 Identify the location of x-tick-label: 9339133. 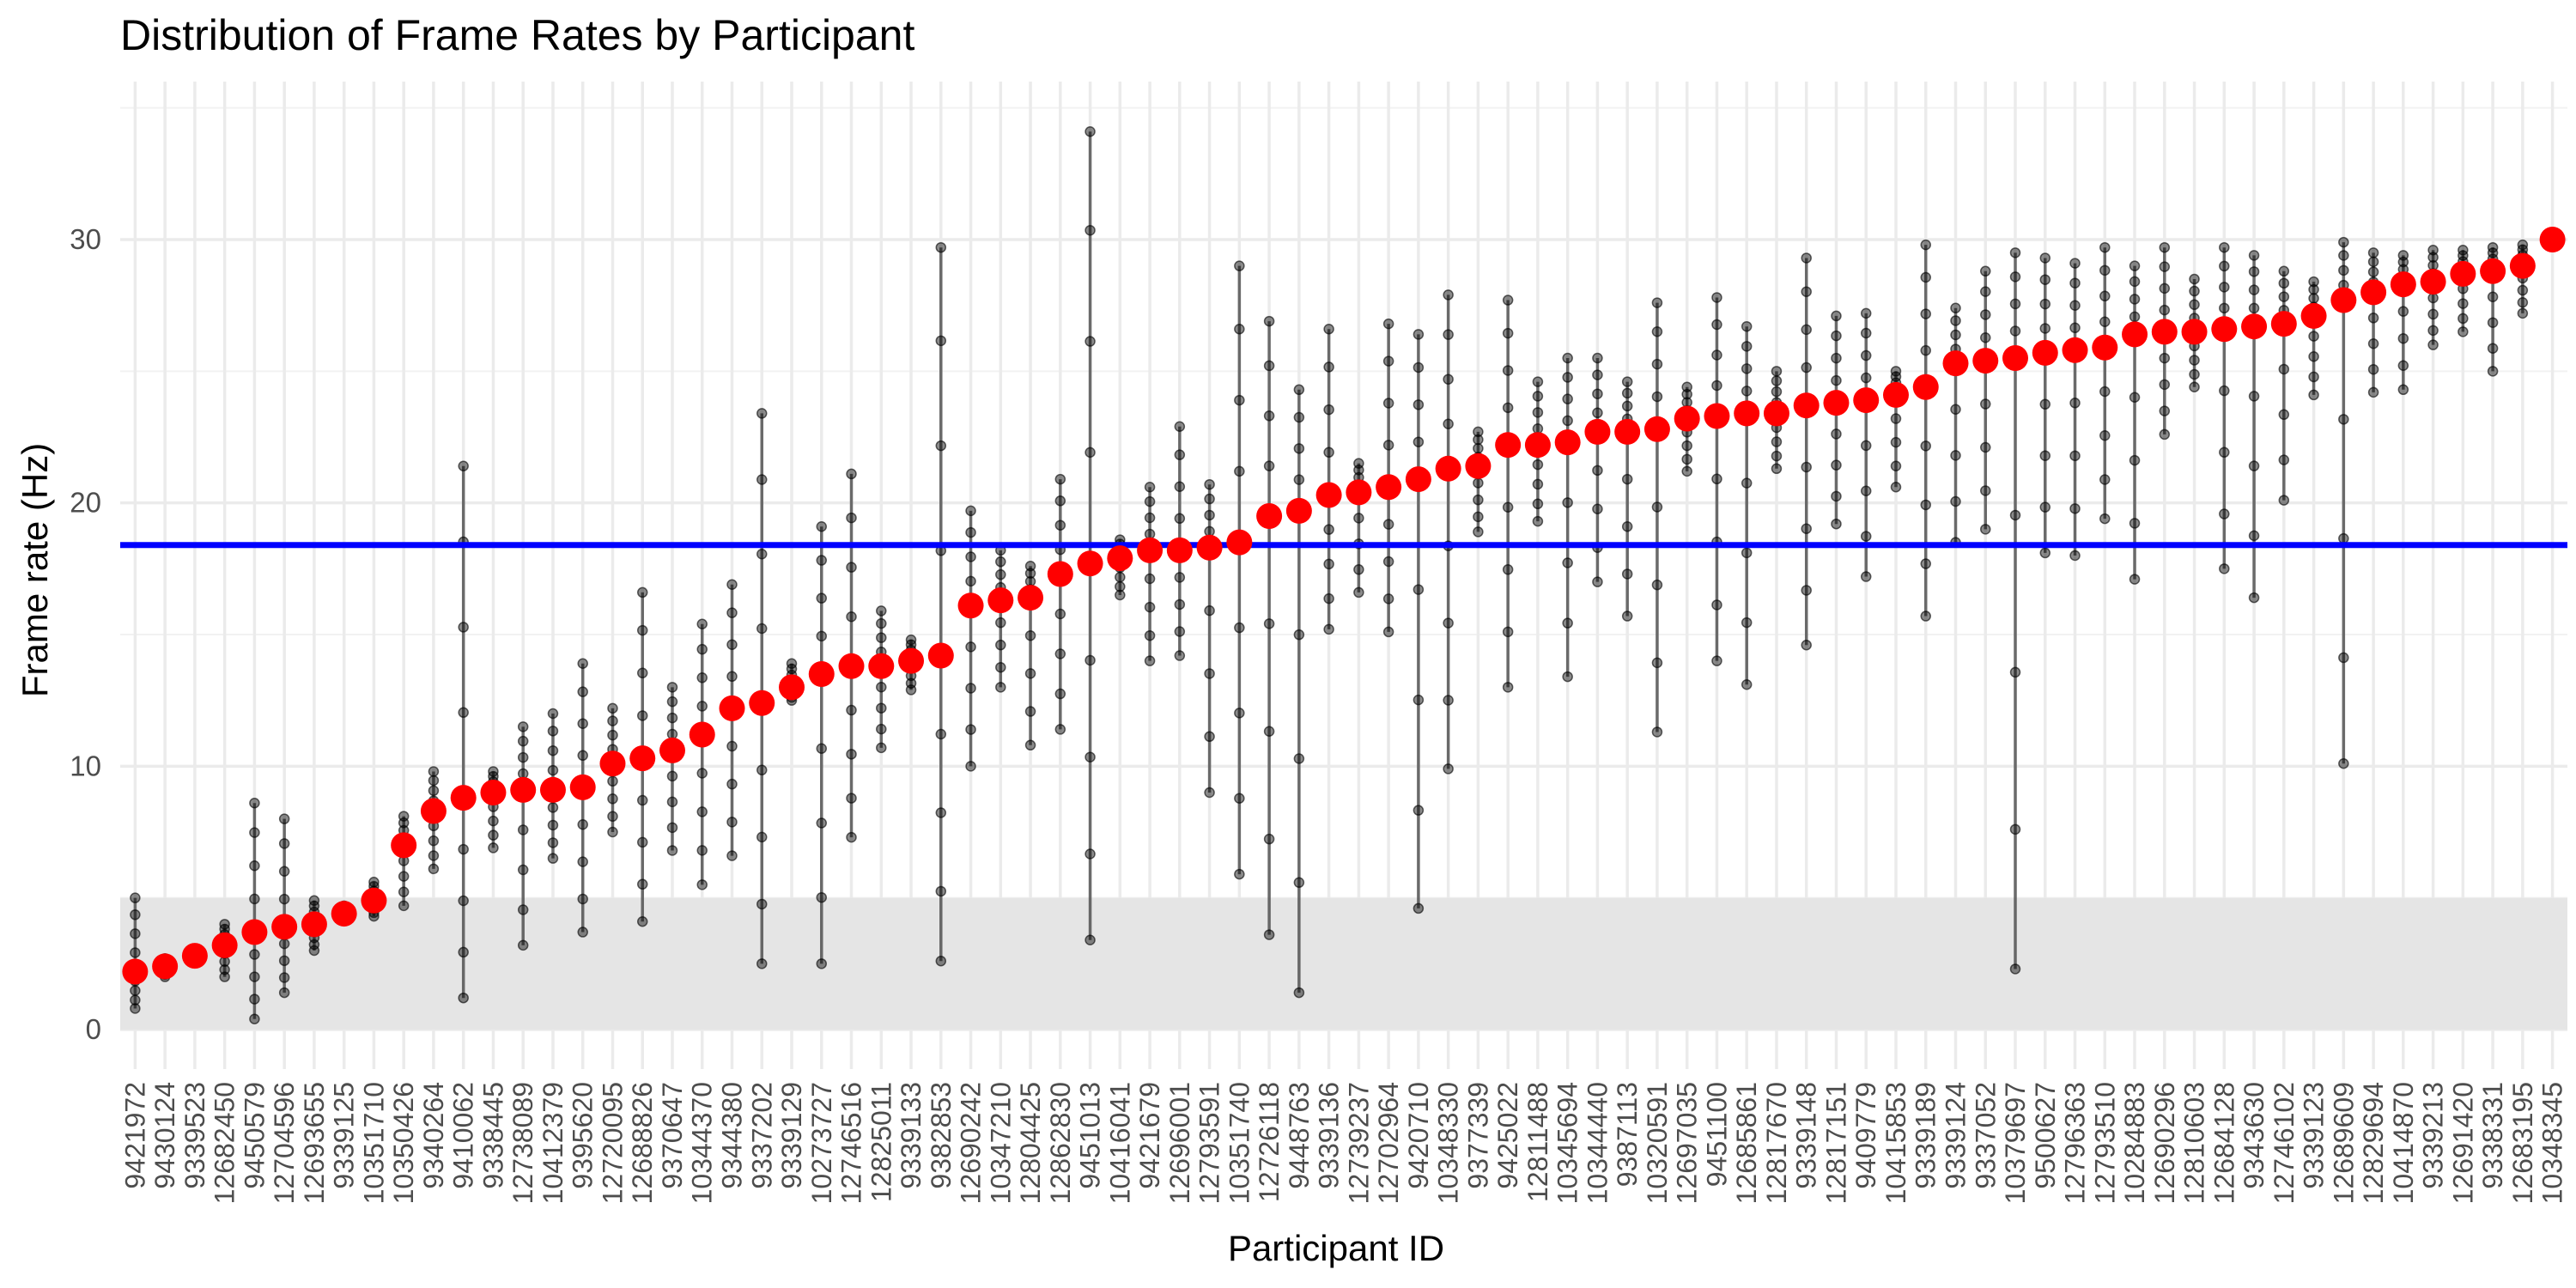
(911, 1135).